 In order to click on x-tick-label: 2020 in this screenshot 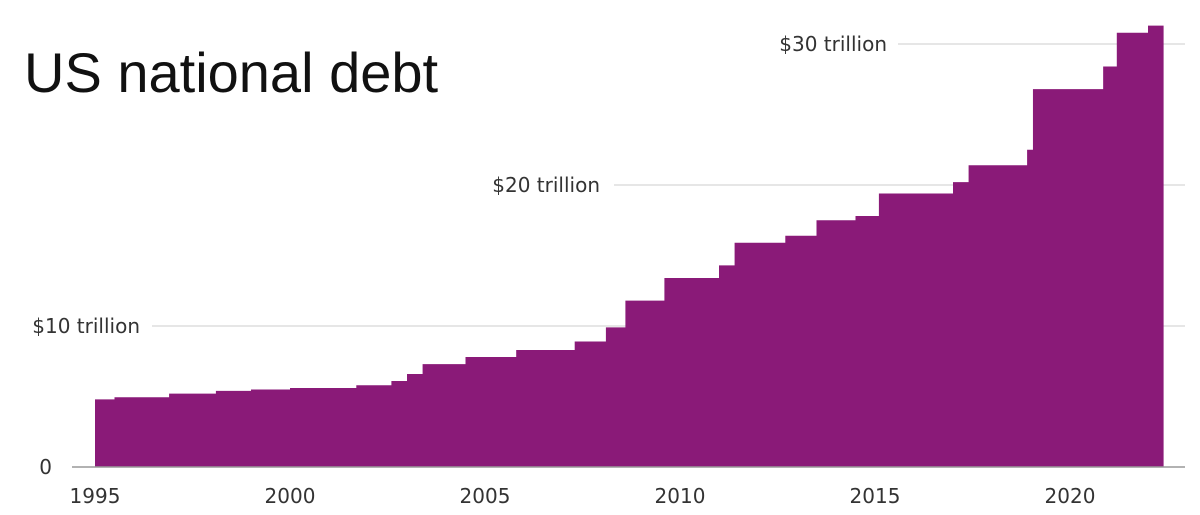, I will do `click(1070, 496)`.